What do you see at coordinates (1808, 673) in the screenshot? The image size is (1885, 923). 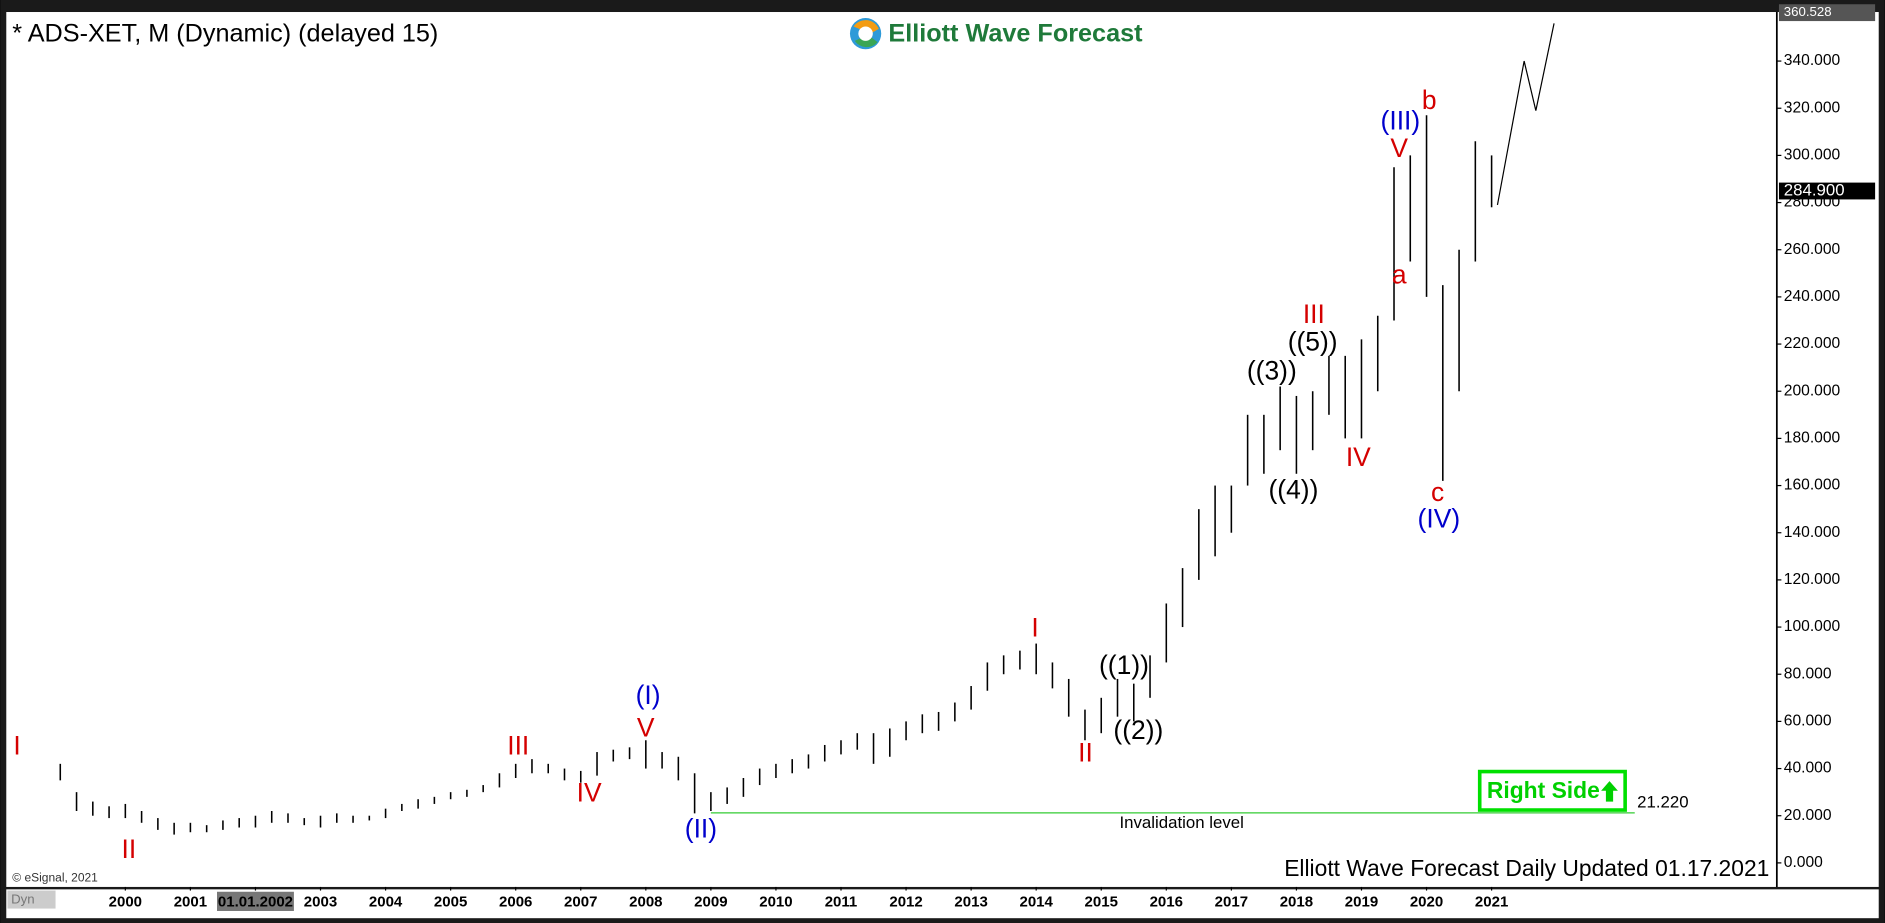 I see `y-tick-label: 80.000` at bounding box center [1808, 673].